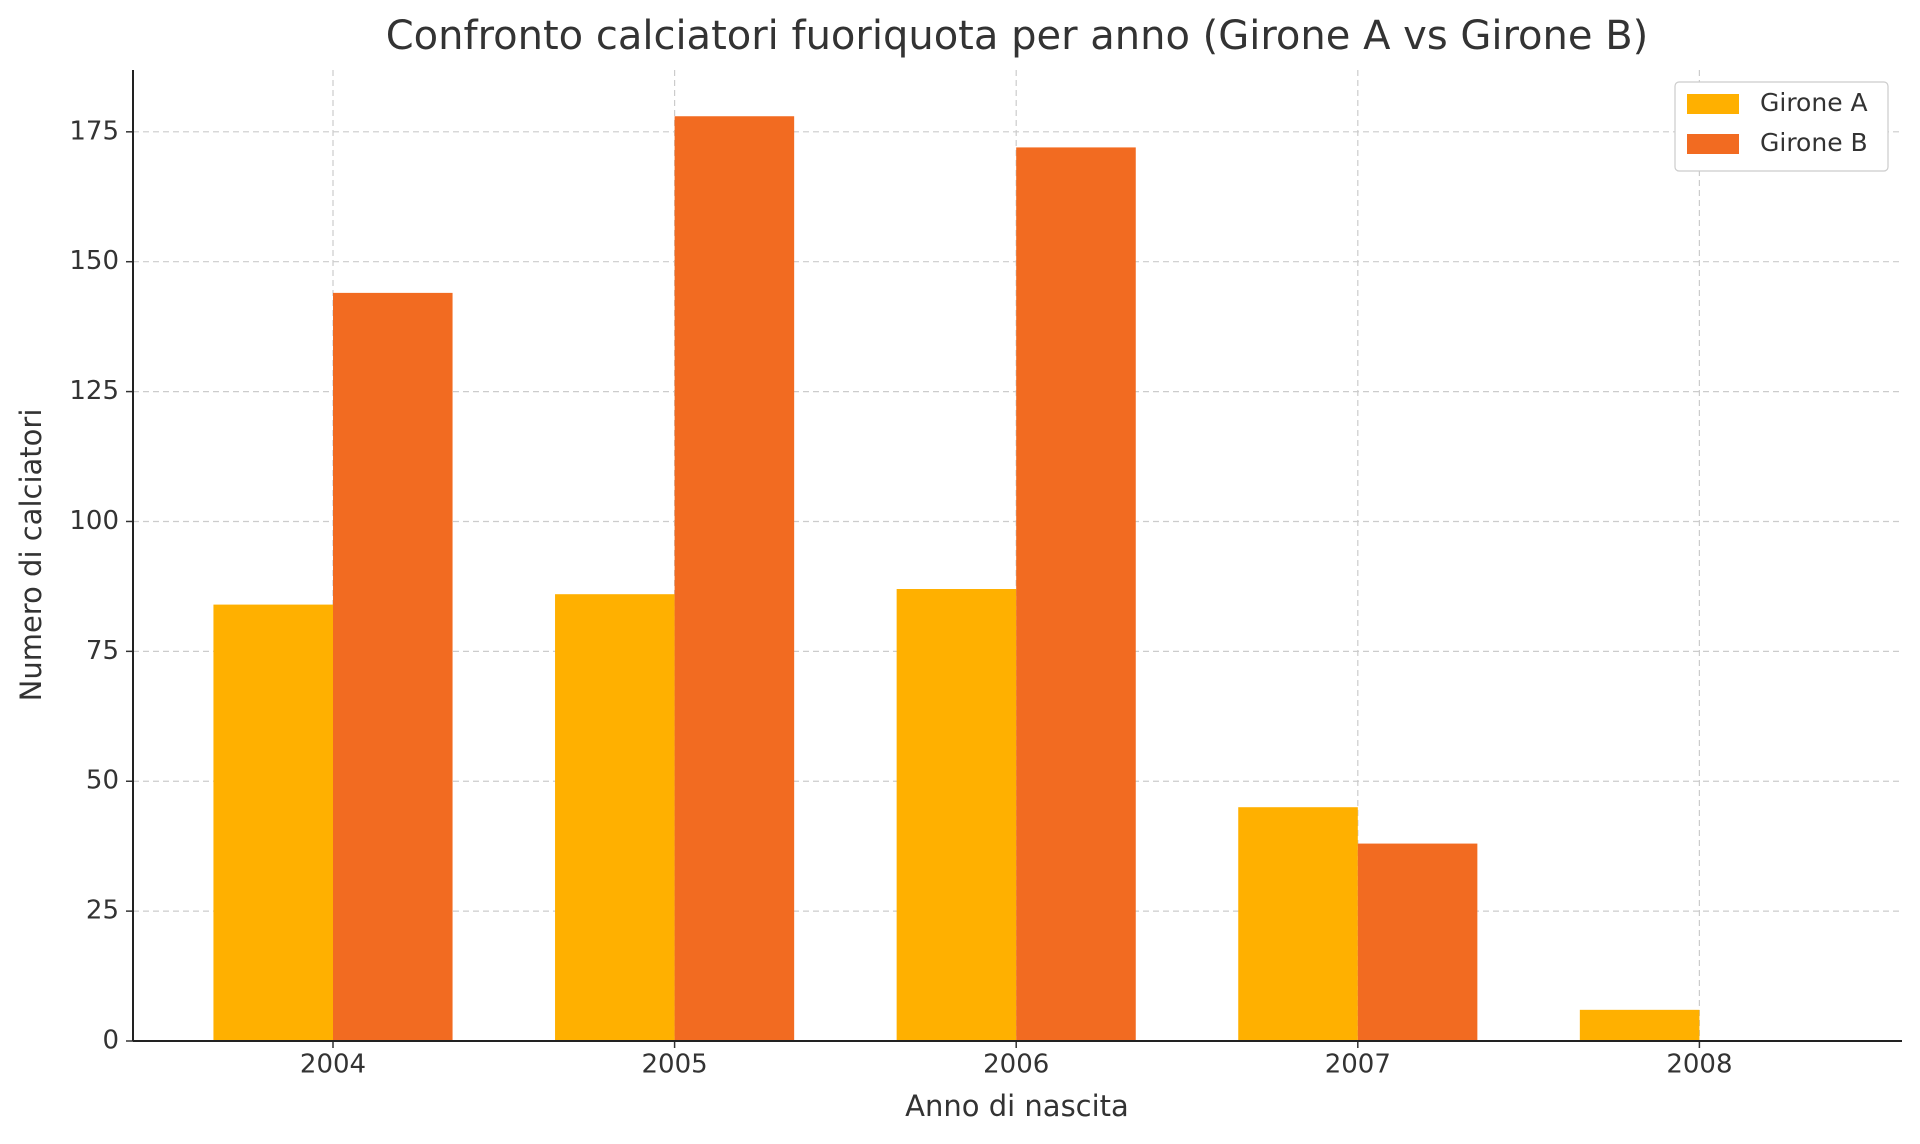 This screenshot has height=1144, width=1920. Describe the element at coordinates (1814, 142) in the screenshot. I see `legend-label: Girone B` at that location.